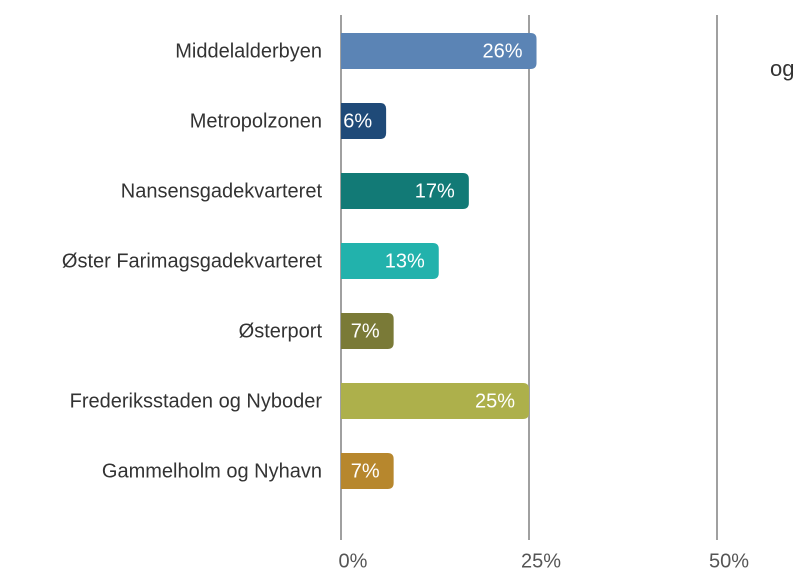 The image size is (809, 572). What do you see at coordinates (541, 561) in the screenshot?
I see `x-tick-label: 25%` at bounding box center [541, 561].